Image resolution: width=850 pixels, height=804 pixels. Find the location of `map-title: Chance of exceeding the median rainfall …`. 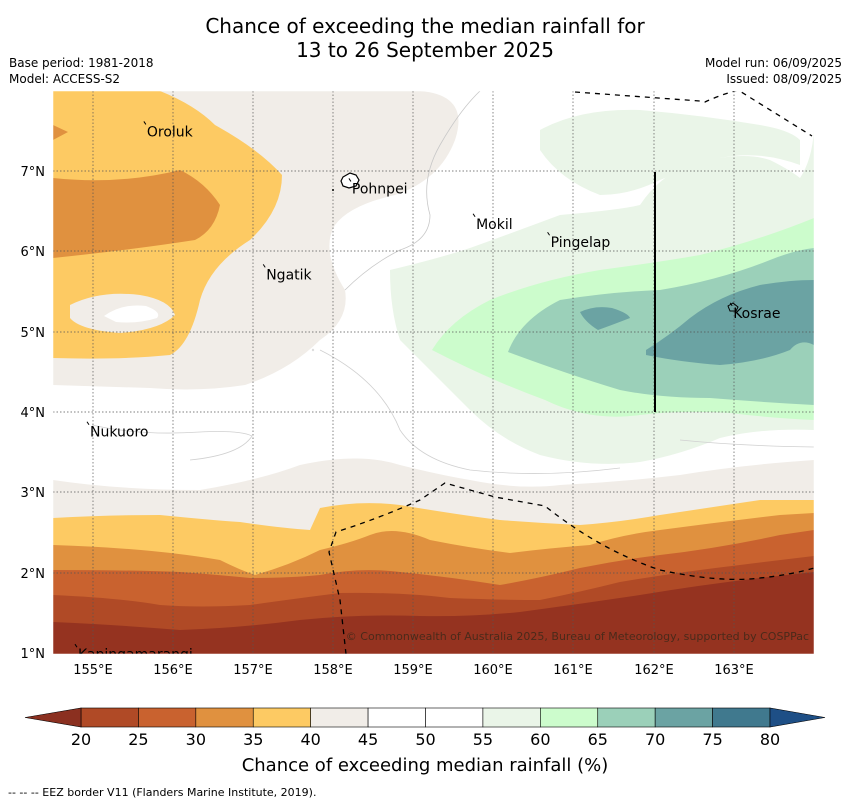

map-title: Chance of exceeding the median rainfall … is located at coordinates (425, 38).